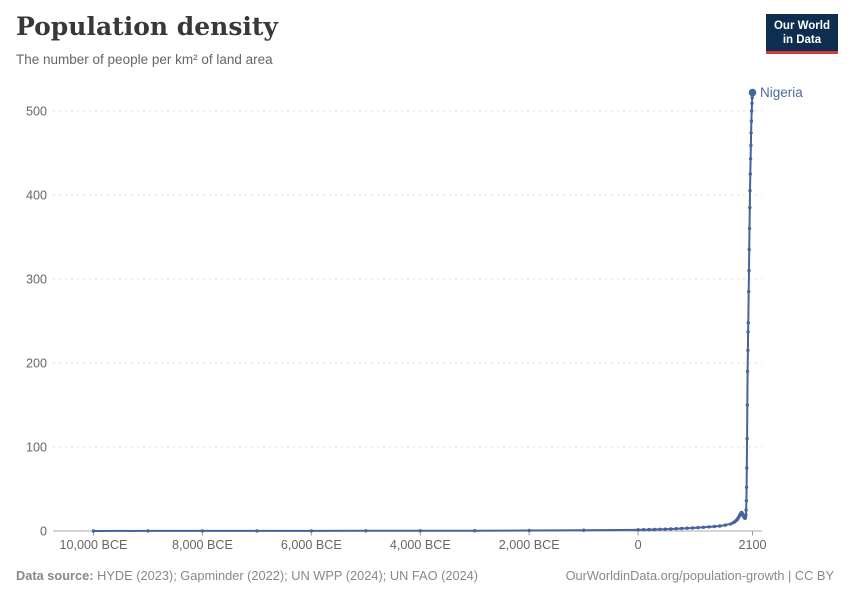  Describe the element at coordinates (43, 532) in the screenshot. I see `y-tick-label: 0` at that location.